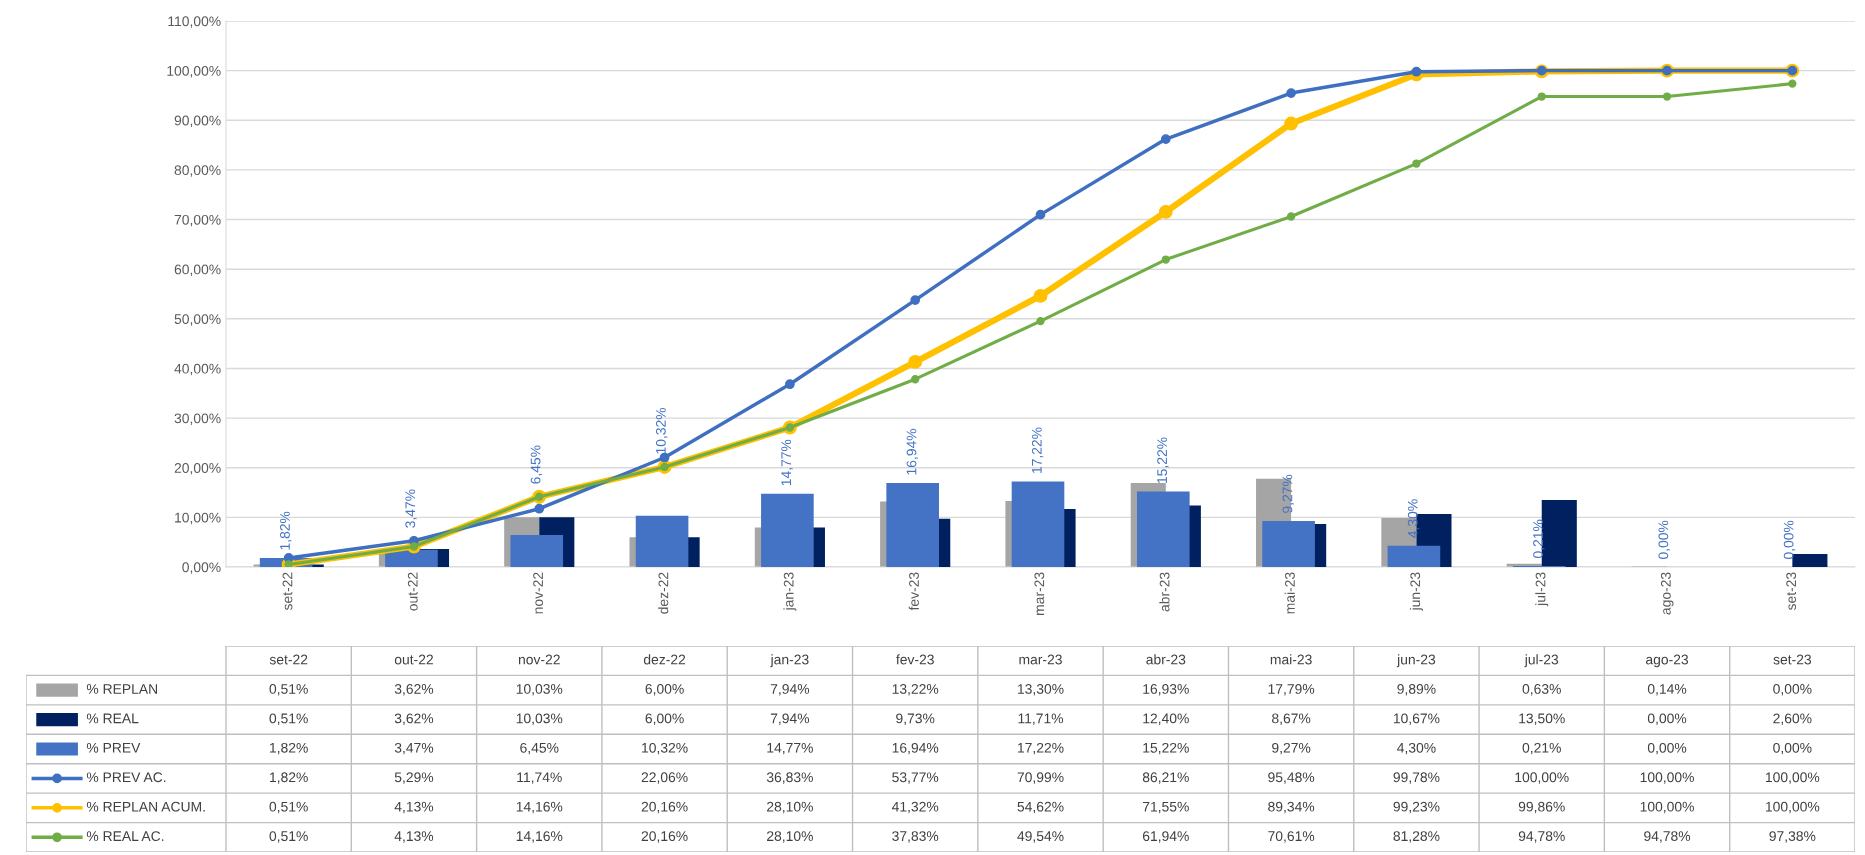 The height and width of the screenshot is (855, 1865). Describe the element at coordinates (915, 690) in the screenshot. I see `data-label: 13,22%` at that location.